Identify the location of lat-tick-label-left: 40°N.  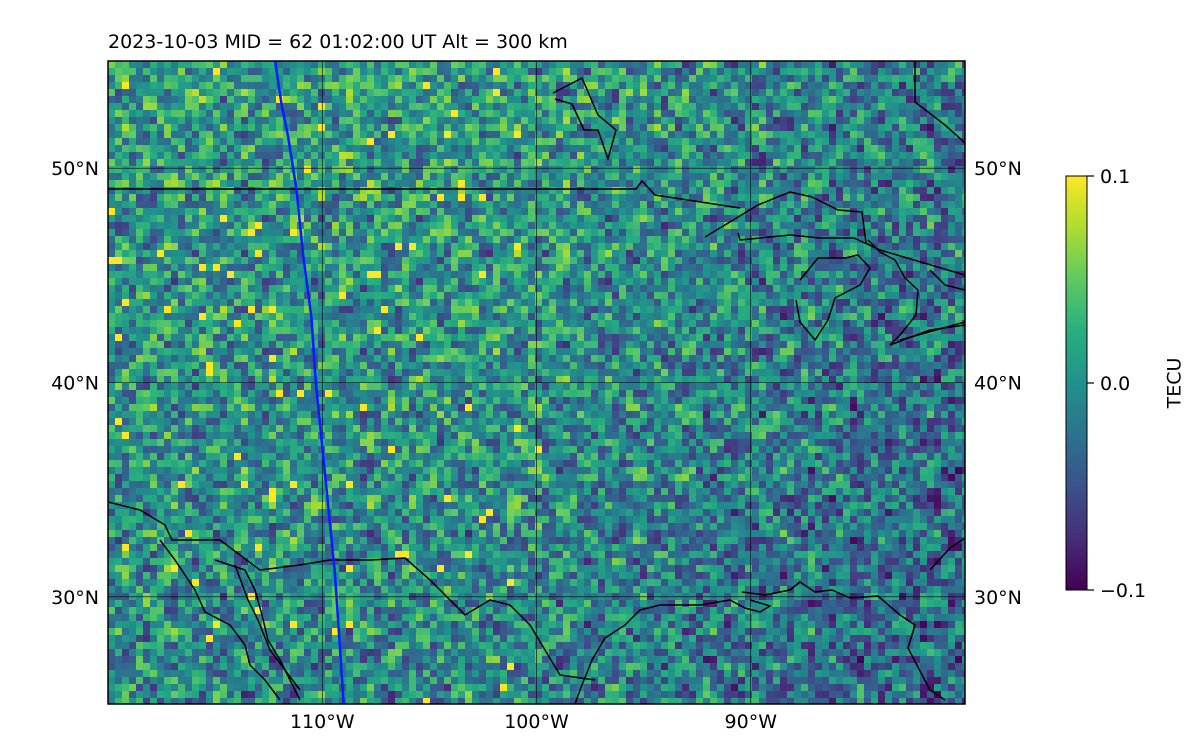
(75, 384).